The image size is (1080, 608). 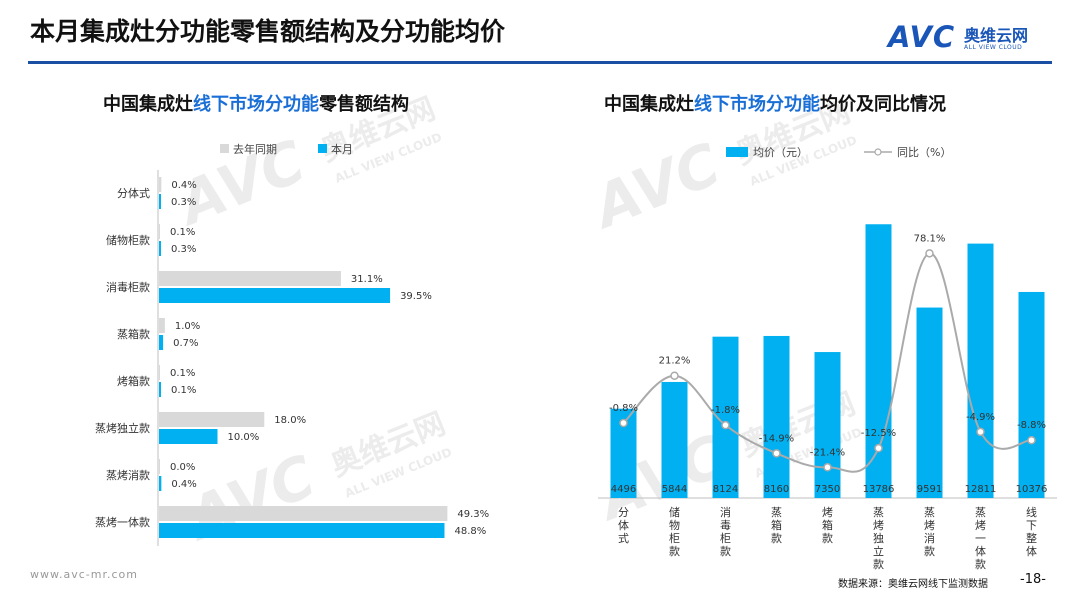 I want to click on yoy-label: -0.8%, so click(x=623, y=408).